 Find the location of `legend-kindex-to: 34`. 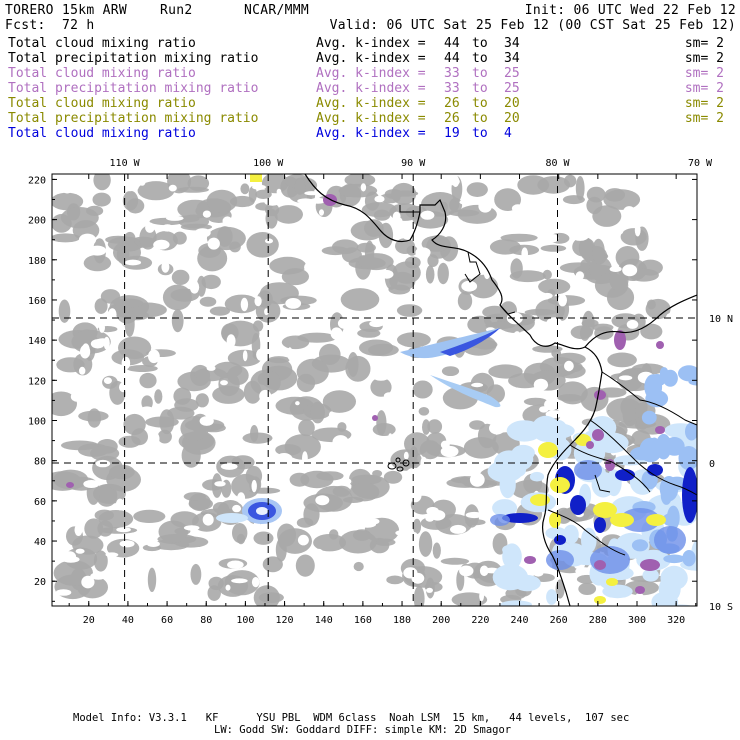

legend-kindex-to: 34 is located at coordinates (512, 58).